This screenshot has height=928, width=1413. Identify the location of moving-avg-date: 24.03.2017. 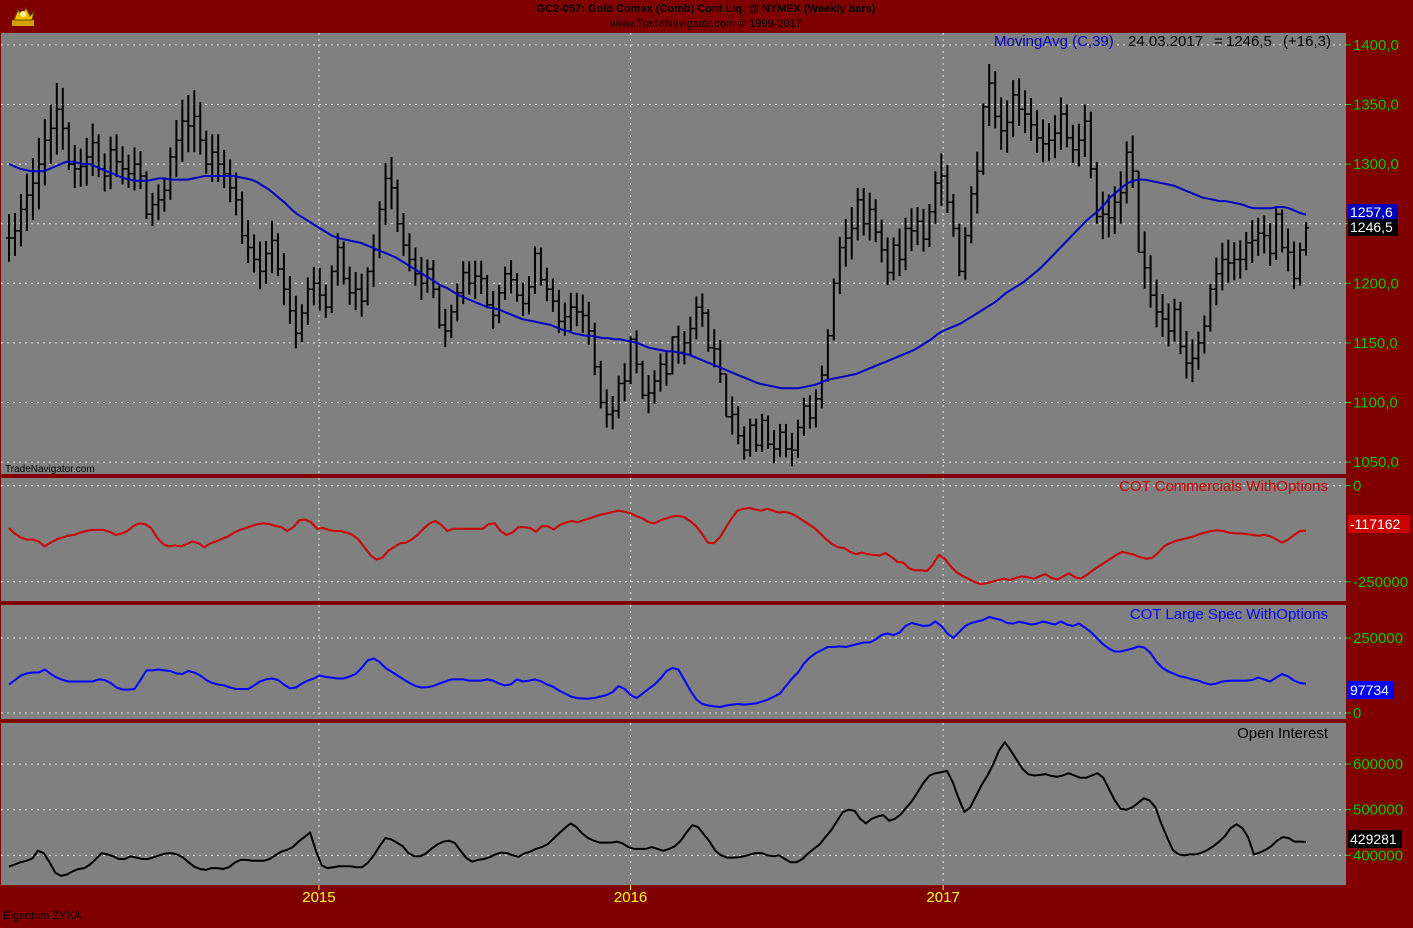
(1165, 41).